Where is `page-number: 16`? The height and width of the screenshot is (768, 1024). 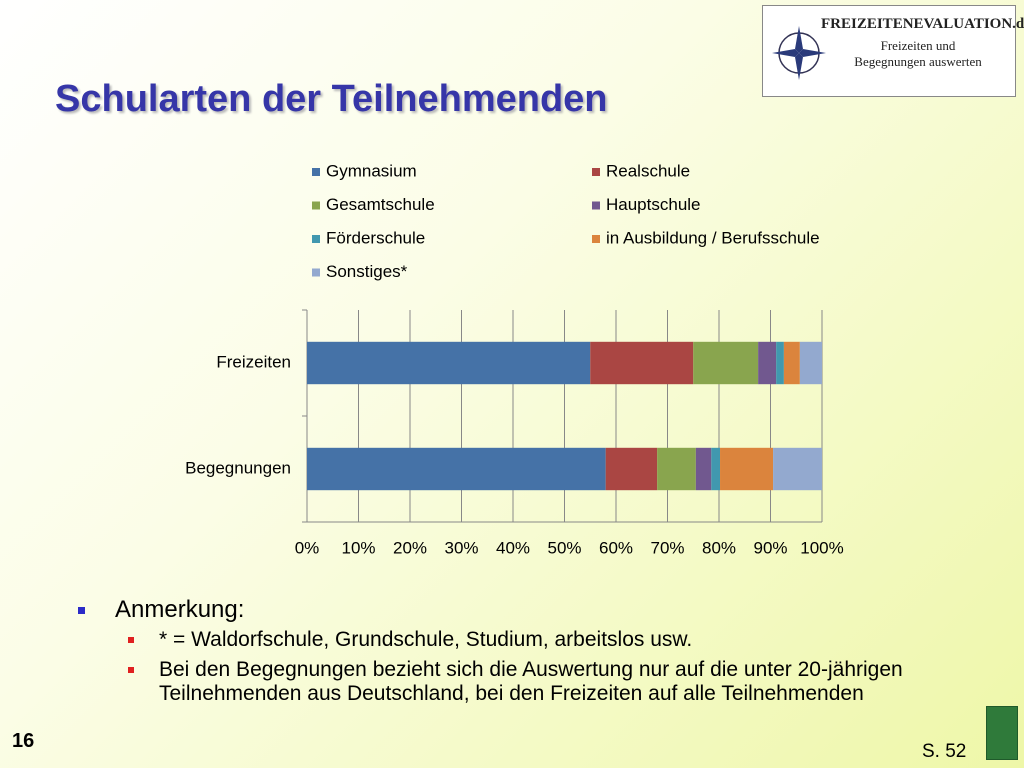 page-number: 16 is located at coordinates (23, 741).